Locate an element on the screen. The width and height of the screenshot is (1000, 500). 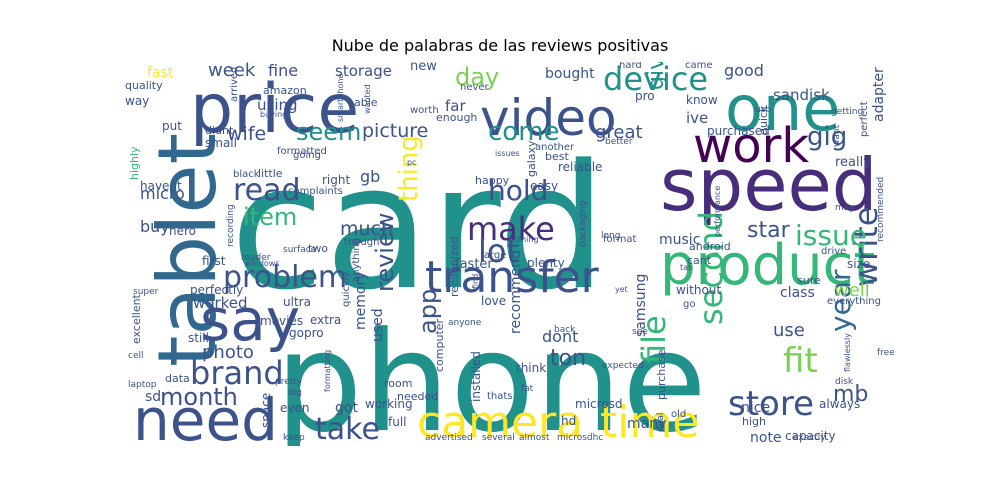
word-buying: buying is located at coordinates (273, 114).